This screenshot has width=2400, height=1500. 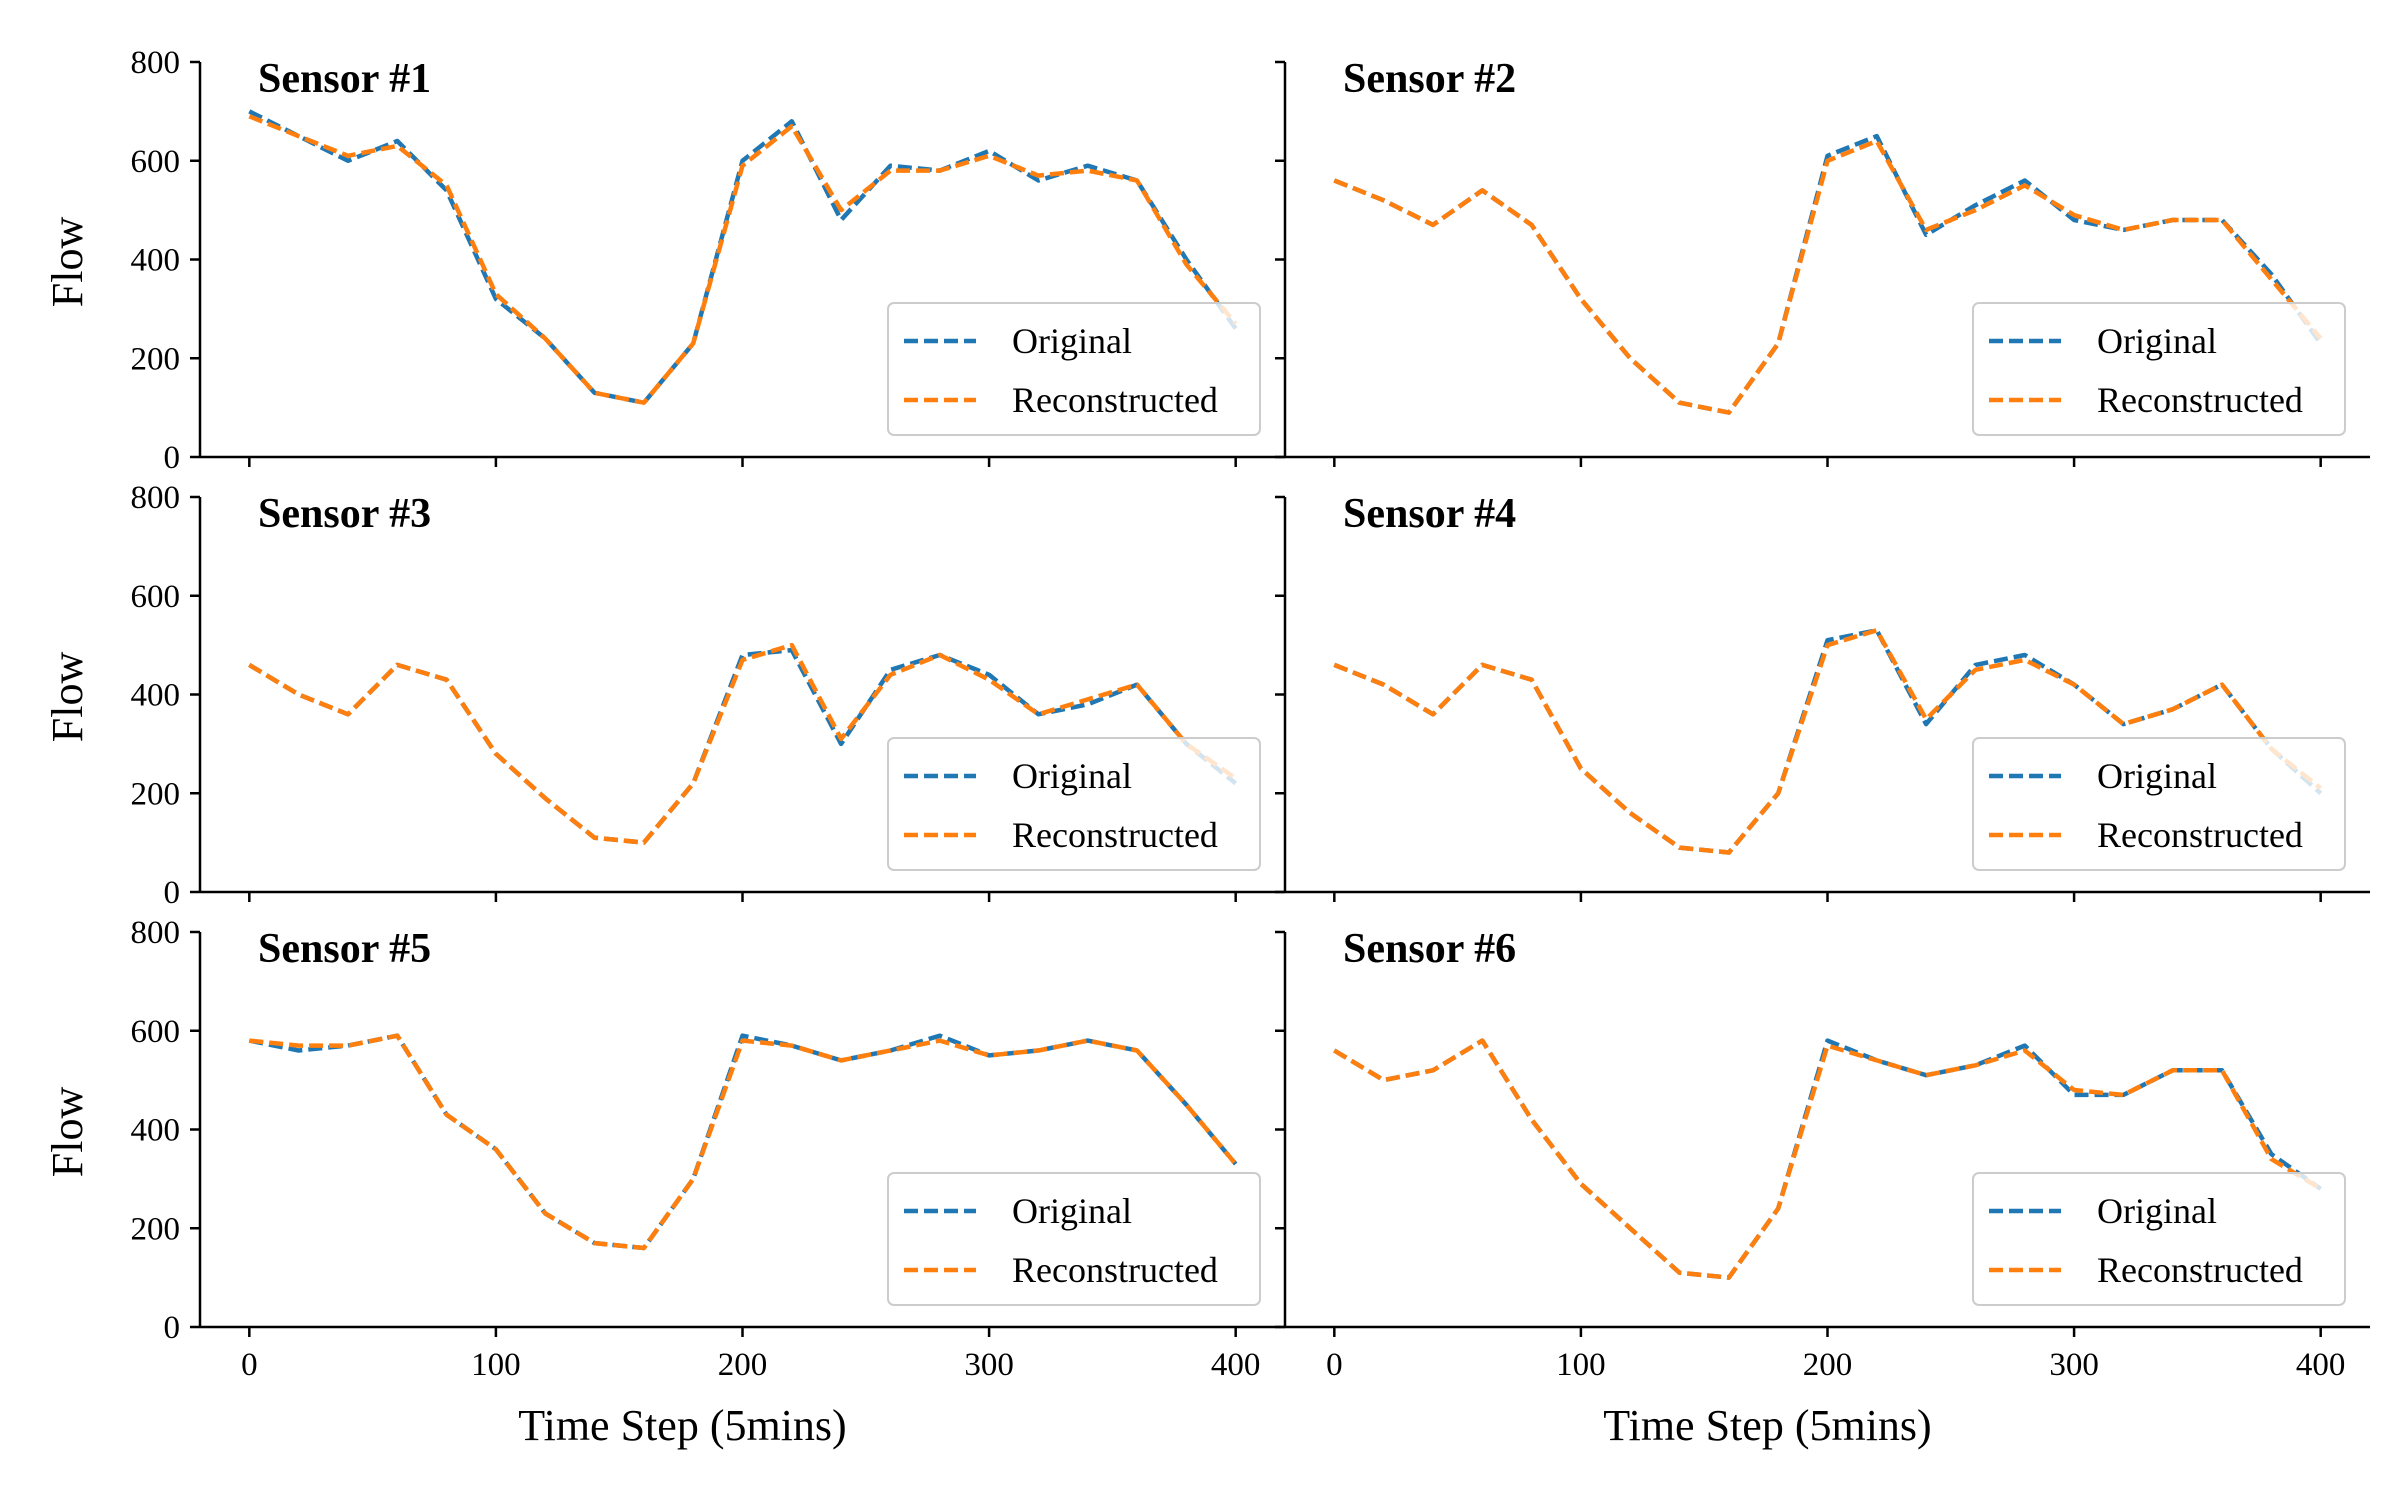 I want to click on panel-sensor-2: Sensor #2 Original Reconstructed, so click(x=1822, y=261).